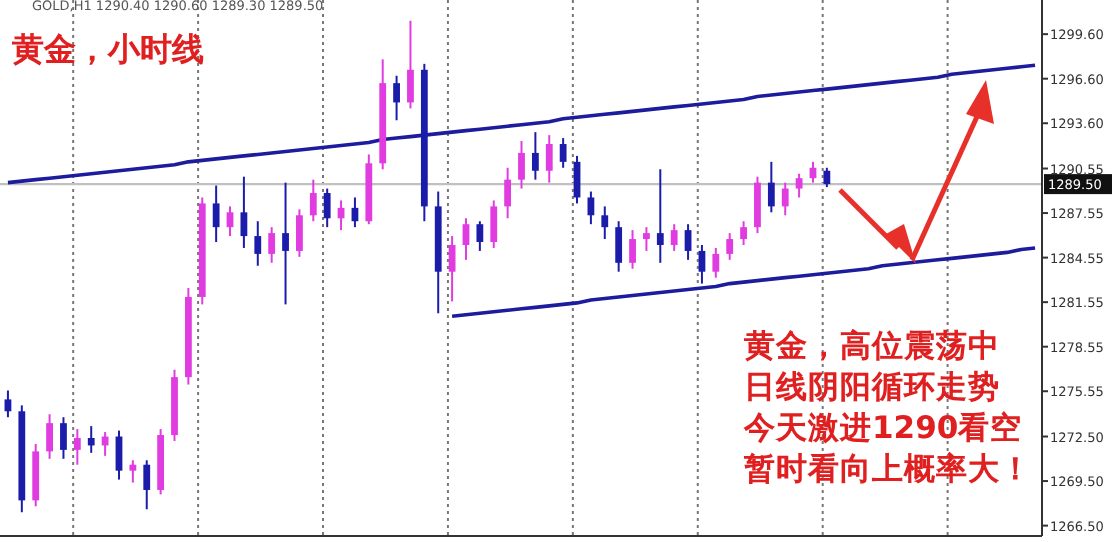 The image size is (1116, 542). What do you see at coordinates (872, 387) in the screenshot?
I see `annotation: 日线阴阳循环走势` at bounding box center [872, 387].